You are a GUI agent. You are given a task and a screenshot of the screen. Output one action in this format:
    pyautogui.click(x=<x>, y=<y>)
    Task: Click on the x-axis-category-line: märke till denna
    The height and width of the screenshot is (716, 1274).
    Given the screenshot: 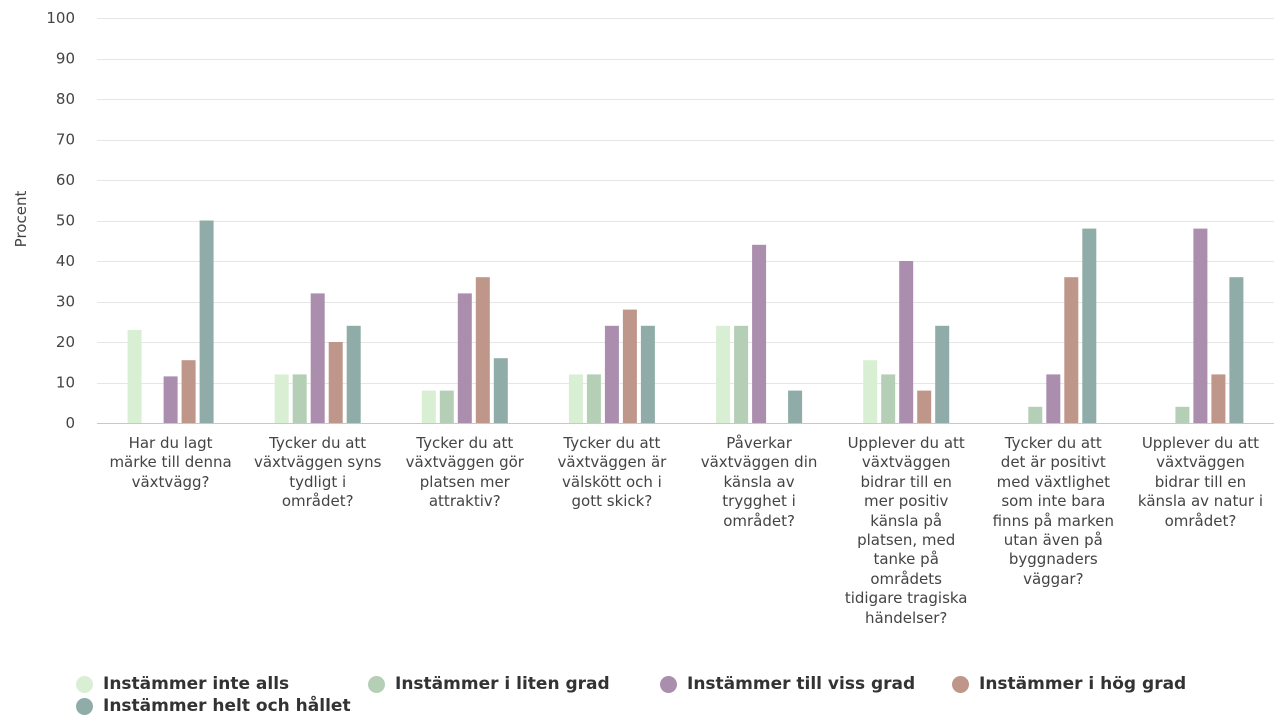 What is the action you would take?
    pyautogui.click(x=170, y=462)
    